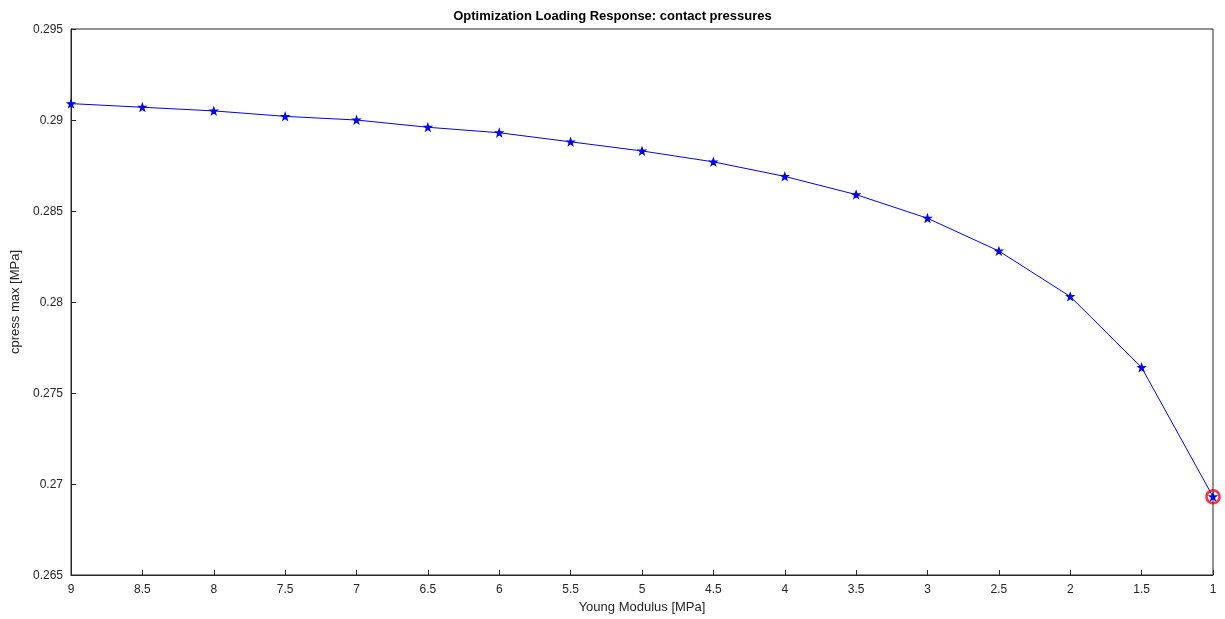  I want to click on y-tick-label: 0.29, so click(51, 120).